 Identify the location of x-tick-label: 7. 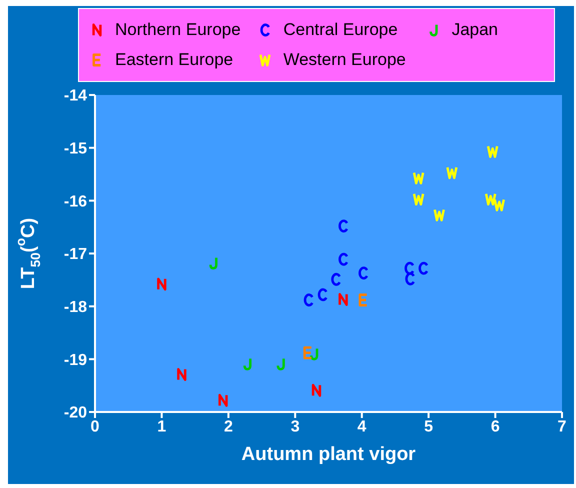
(562, 427).